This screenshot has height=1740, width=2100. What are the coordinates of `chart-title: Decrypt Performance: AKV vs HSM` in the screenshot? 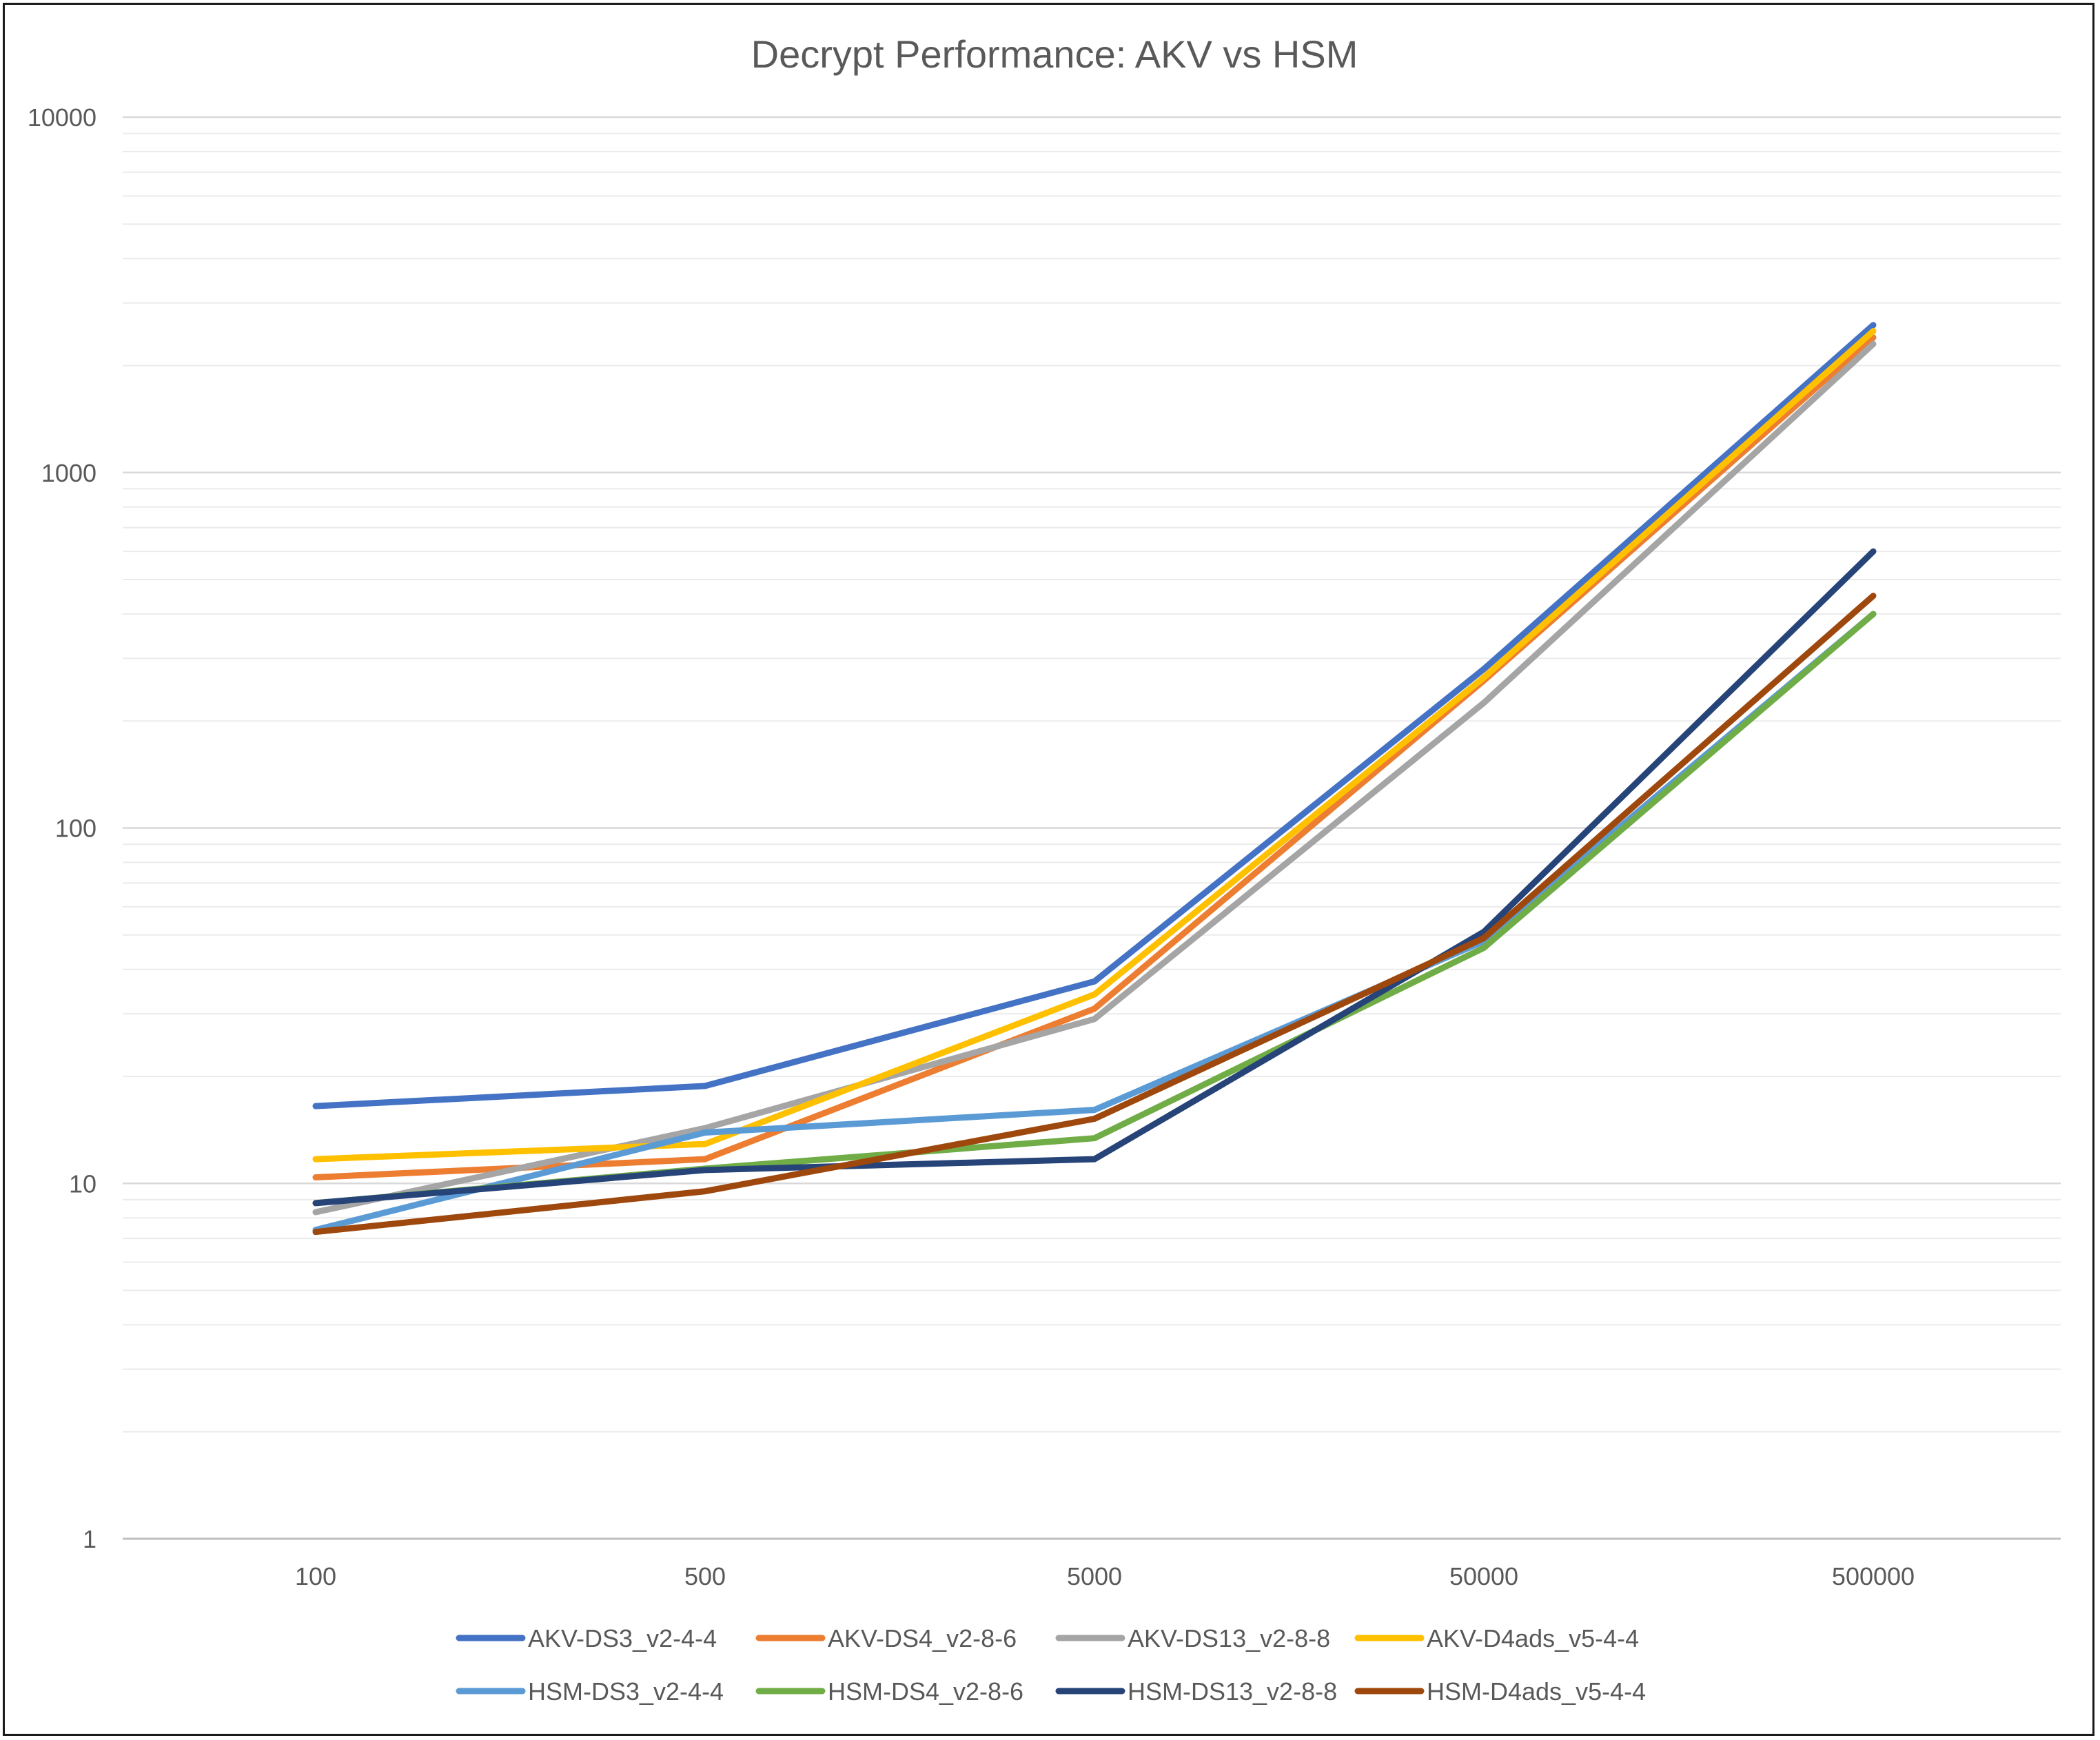 It's located at (1055, 54).